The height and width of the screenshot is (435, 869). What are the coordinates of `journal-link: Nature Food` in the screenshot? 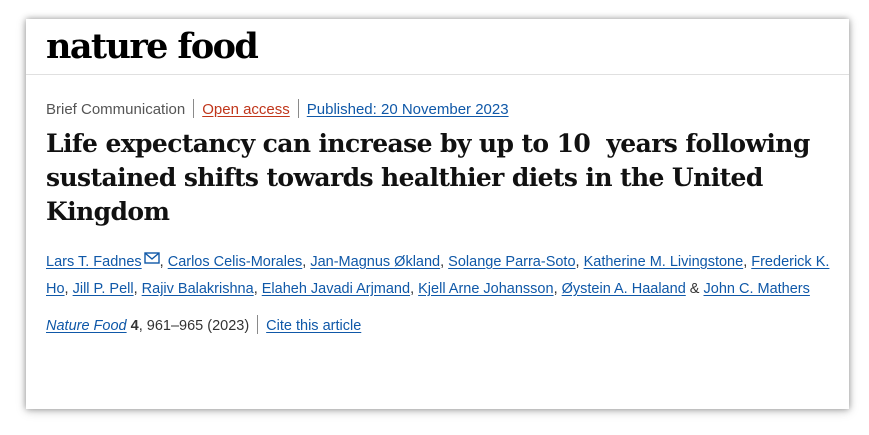 It's located at (86, 326).